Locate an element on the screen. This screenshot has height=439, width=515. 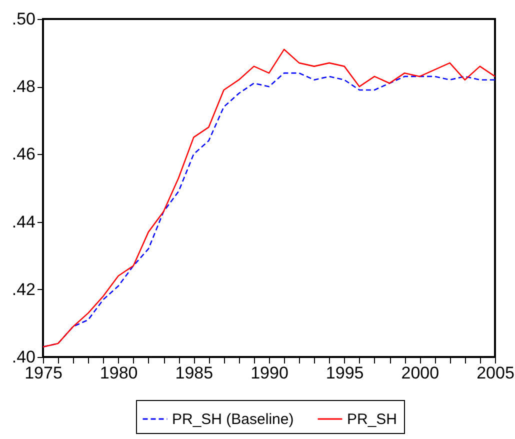
y-tick-label: .48 is located at coordinates (24, 86).